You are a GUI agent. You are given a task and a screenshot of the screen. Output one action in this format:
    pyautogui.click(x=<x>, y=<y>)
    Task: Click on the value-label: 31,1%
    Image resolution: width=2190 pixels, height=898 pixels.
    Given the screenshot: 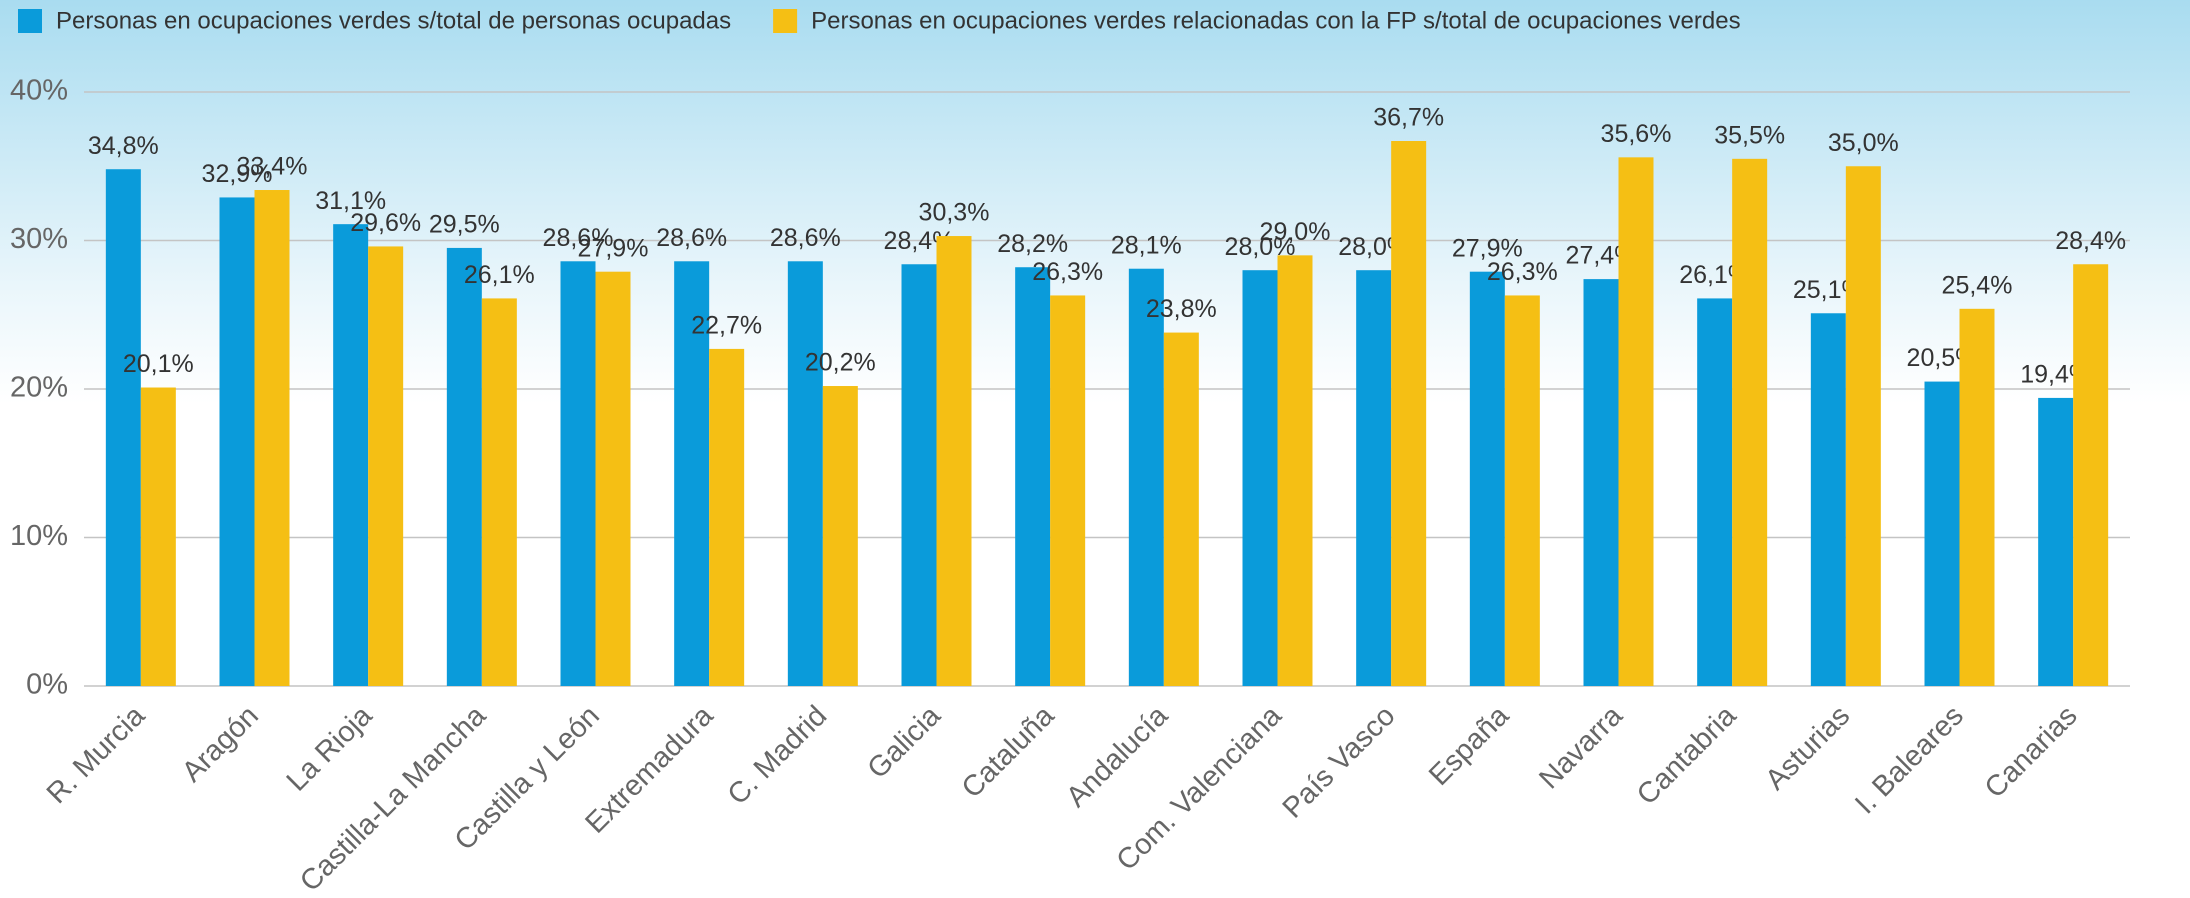 What is the action you would take?
    pyautogui.click(x=350, y=201)
    